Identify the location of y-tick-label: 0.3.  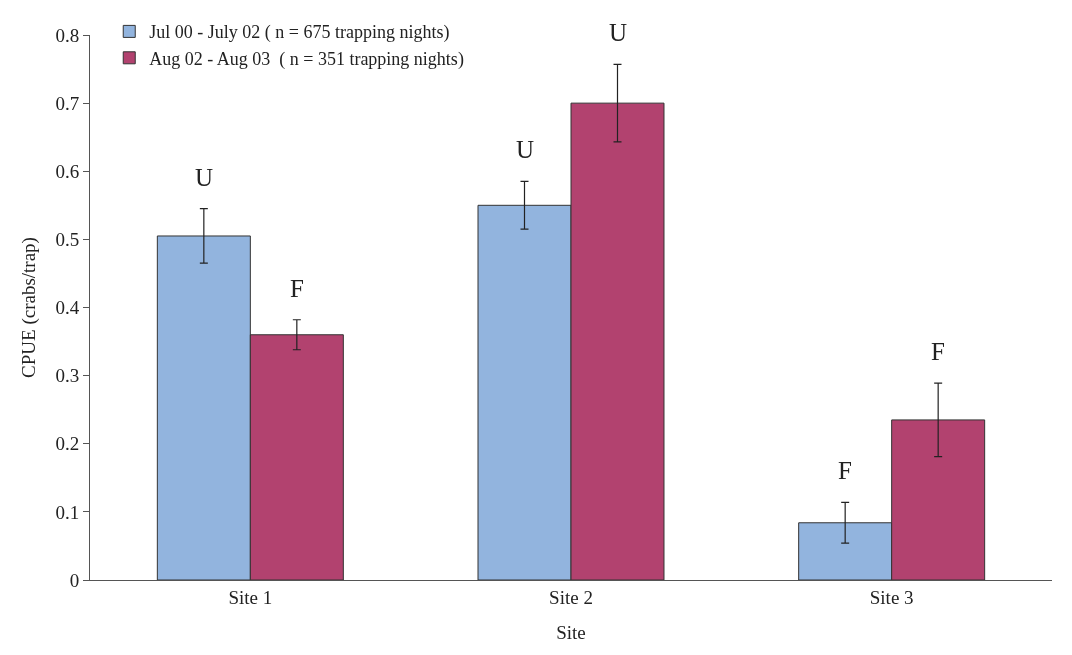
(67, 376).